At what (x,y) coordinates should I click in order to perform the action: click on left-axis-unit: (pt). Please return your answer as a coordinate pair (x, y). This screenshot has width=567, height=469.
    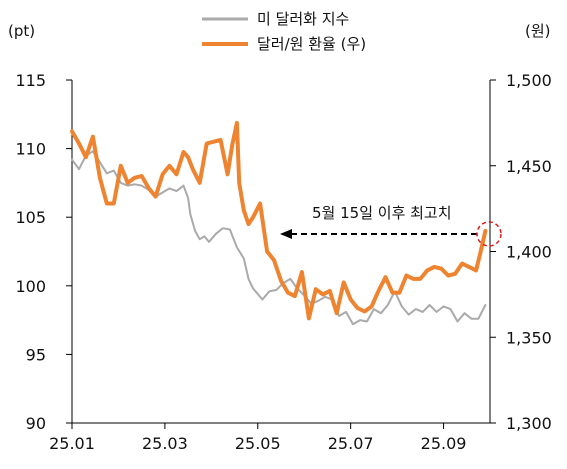
    Looking at the image, I should click on (21, 31).